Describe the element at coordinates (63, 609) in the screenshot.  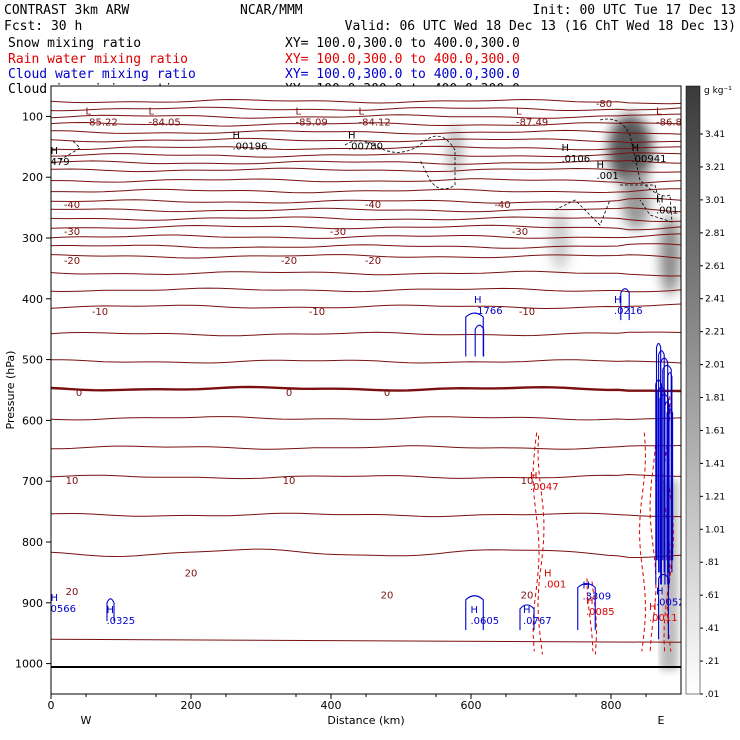
I see `extremum-value: 0566` at that location.